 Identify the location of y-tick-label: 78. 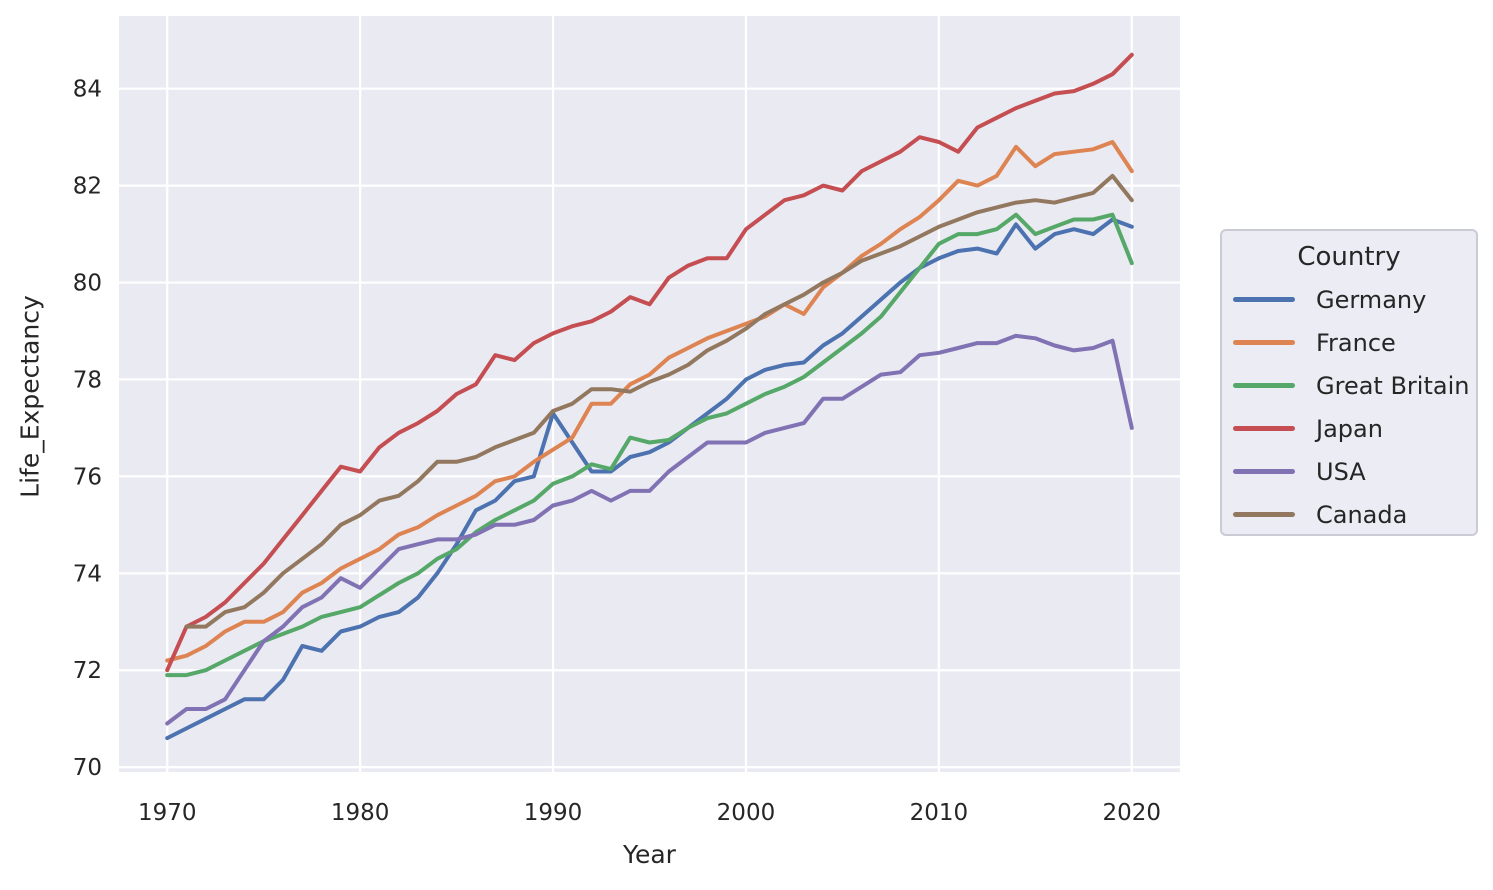
(87, 380).